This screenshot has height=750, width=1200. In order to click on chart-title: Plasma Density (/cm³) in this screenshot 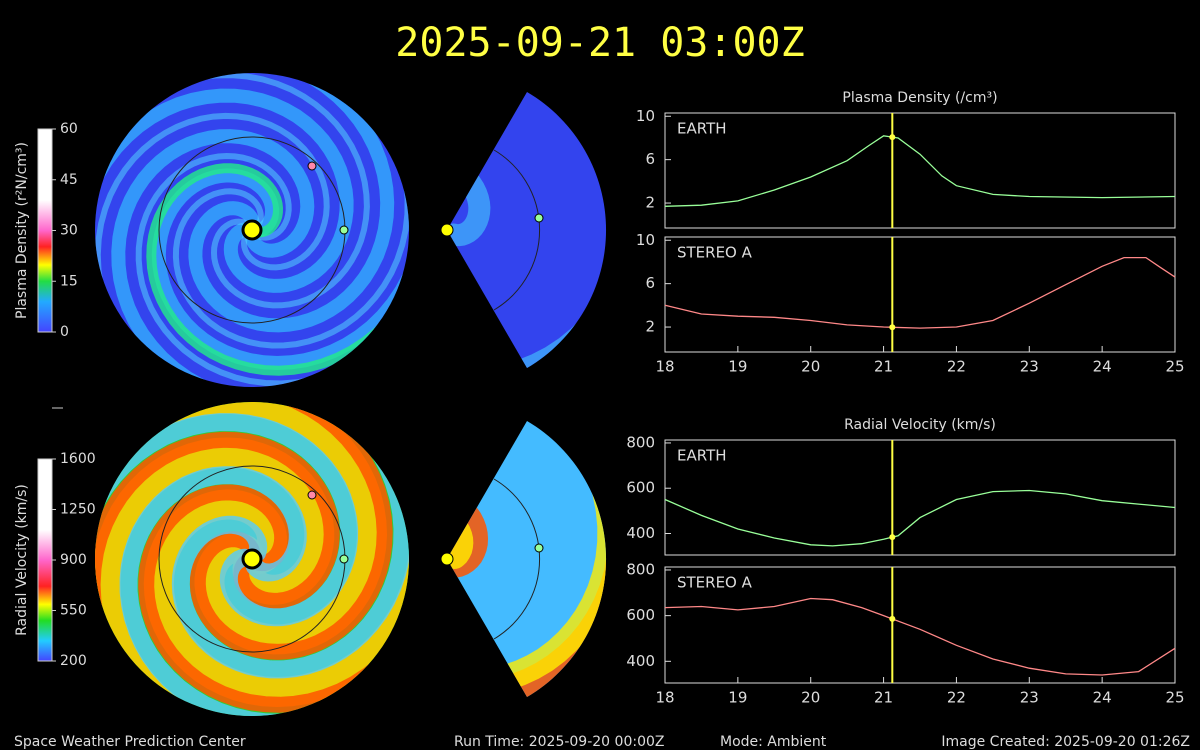, I will do `click(919, 98)`.